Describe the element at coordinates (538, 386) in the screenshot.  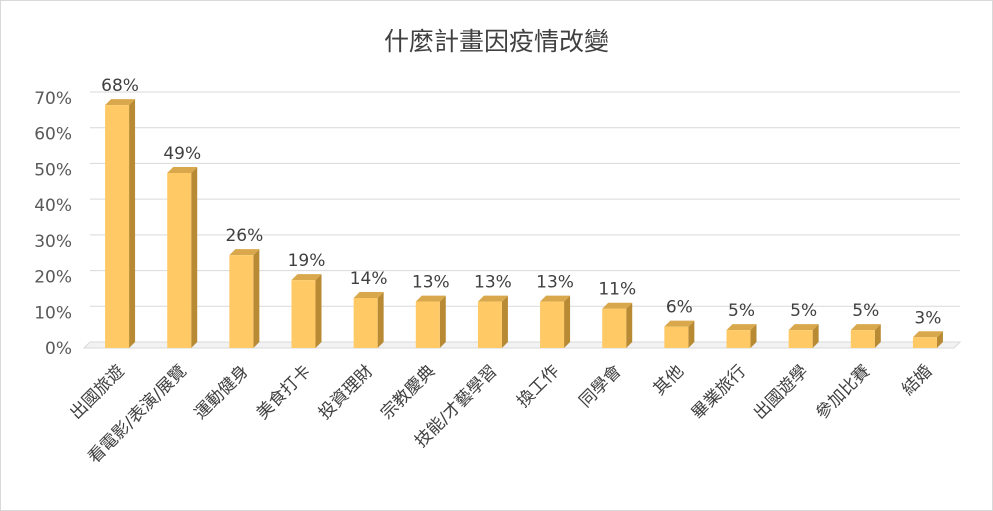
I see `category-label: 換工作` at that location.